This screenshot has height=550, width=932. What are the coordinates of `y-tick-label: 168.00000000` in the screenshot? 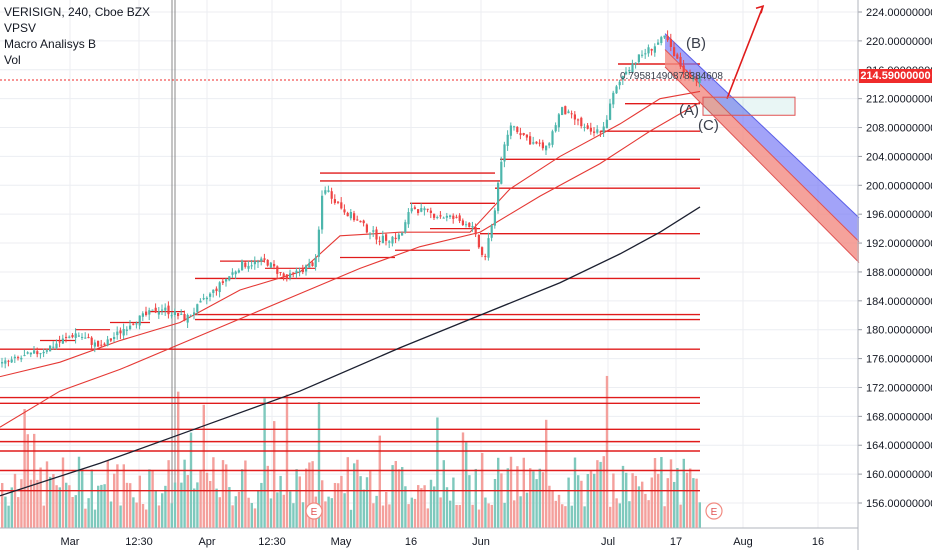 It's located at (899, 417).